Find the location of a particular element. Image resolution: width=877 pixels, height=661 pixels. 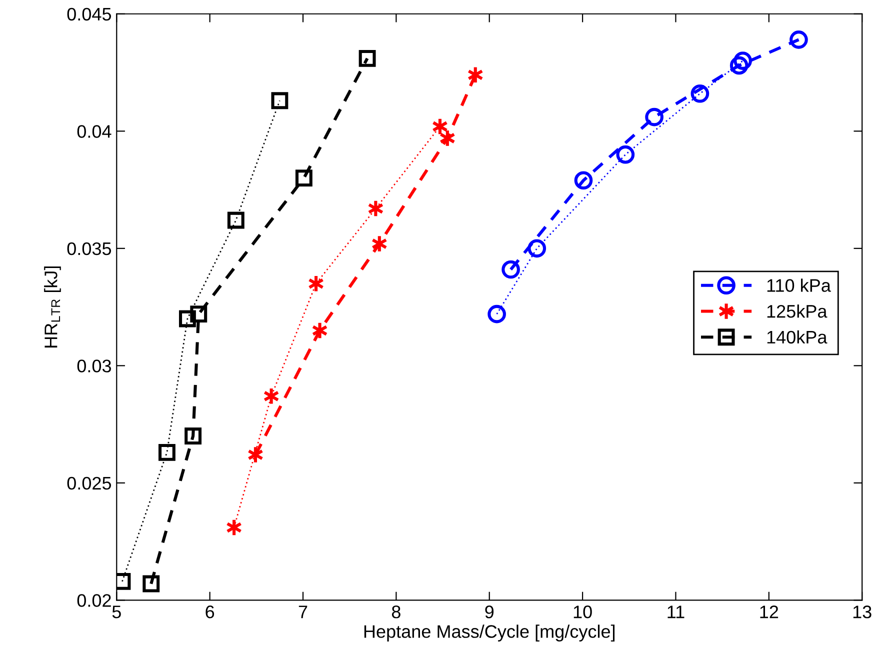

legend-label: 125kPa is located at coordinates (797, 311).